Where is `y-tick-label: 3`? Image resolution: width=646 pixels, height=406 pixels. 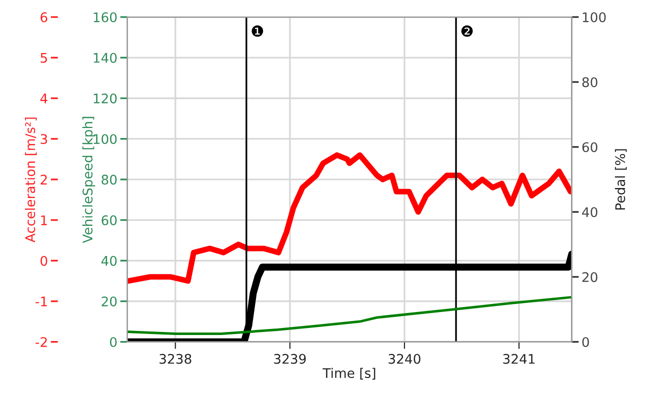 y-tick-label: 3 is located at coordinates (44, 139).